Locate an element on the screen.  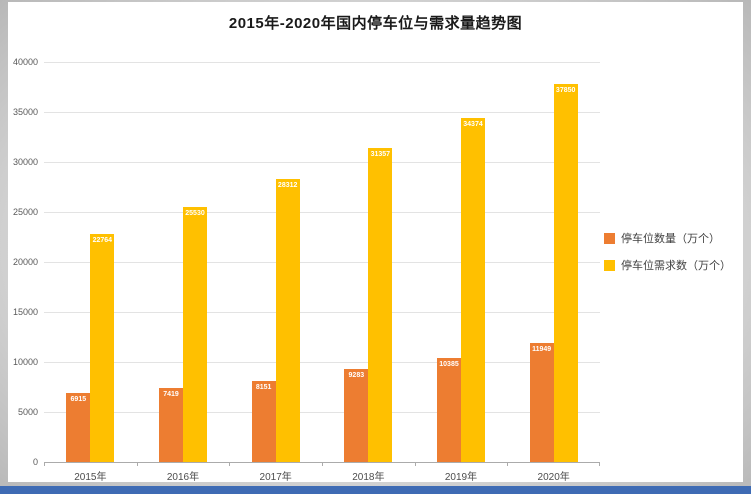
bottom-blue-strip is located at coordinates (375, 490).